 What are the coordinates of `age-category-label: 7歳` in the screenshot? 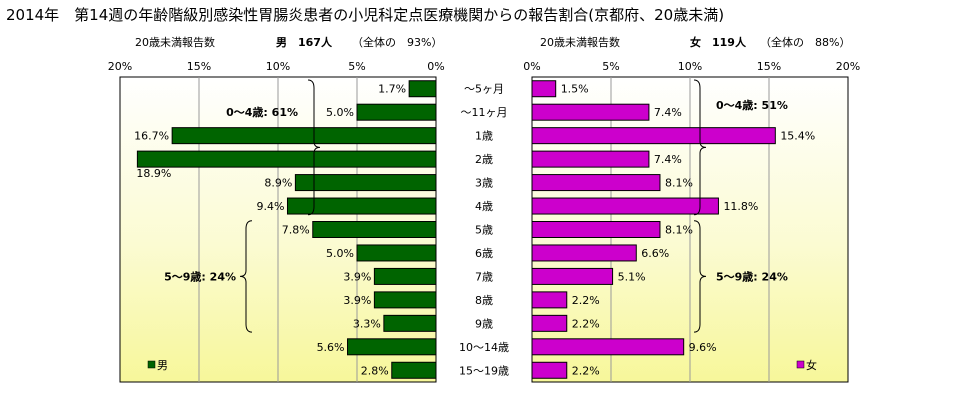 It's located at (484, 276).